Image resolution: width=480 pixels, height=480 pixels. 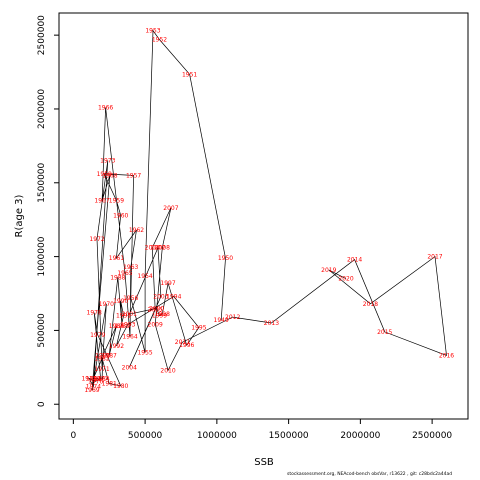 I want to click on point-label: 2006, so click(x=152, y=248).